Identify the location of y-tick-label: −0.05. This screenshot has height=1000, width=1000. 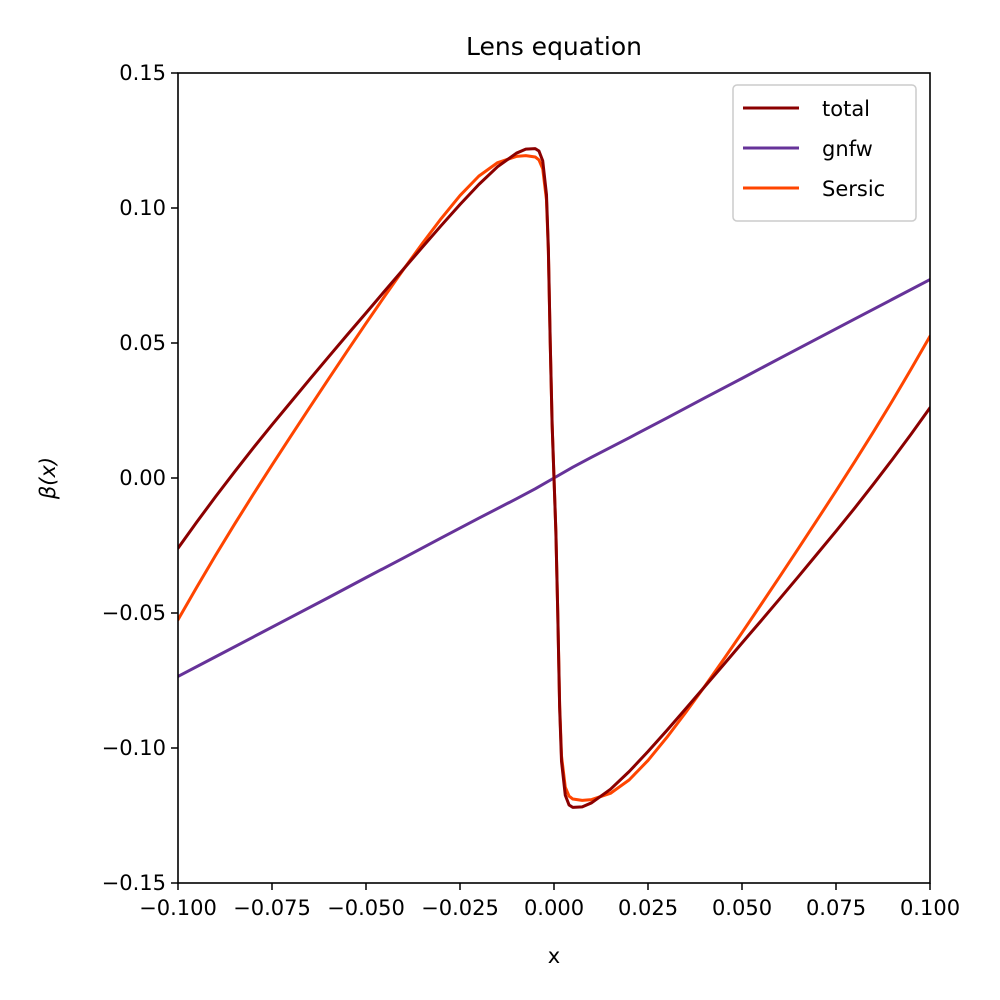
(134, 613).